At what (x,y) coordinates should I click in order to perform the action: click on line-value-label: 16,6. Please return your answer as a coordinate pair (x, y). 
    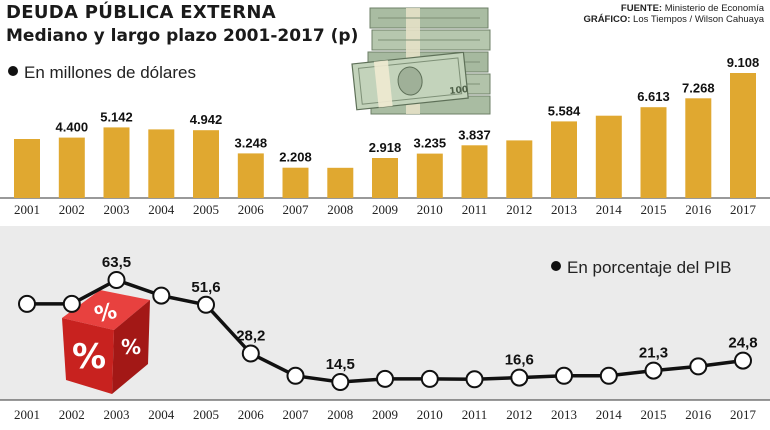
    Looking at the image, I should click on (519, 360).